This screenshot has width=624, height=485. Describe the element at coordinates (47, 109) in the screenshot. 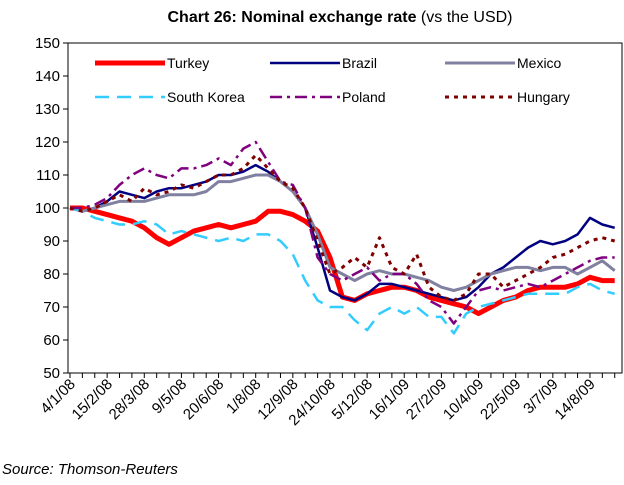

I see `y-tick-label: 130` at that location.